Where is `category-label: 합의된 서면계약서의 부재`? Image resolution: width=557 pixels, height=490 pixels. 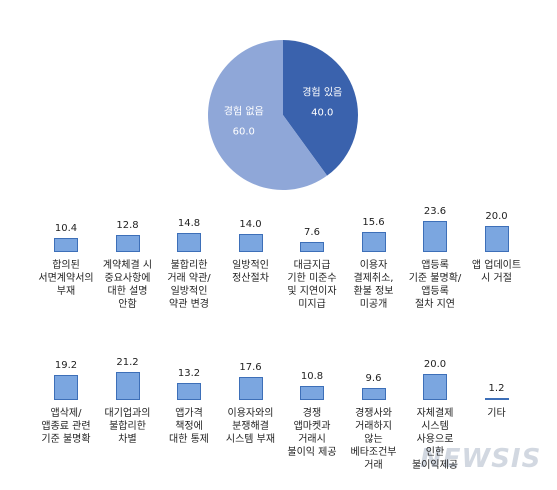 category-label: 합의된 서면계약서의 부재 is located at coordinates (66, 278).